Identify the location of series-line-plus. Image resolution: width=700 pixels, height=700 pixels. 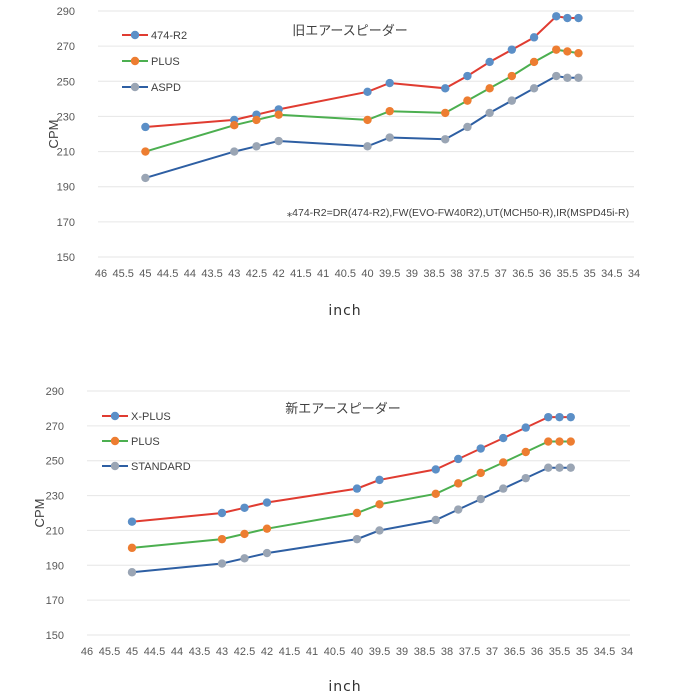
(351, 494).